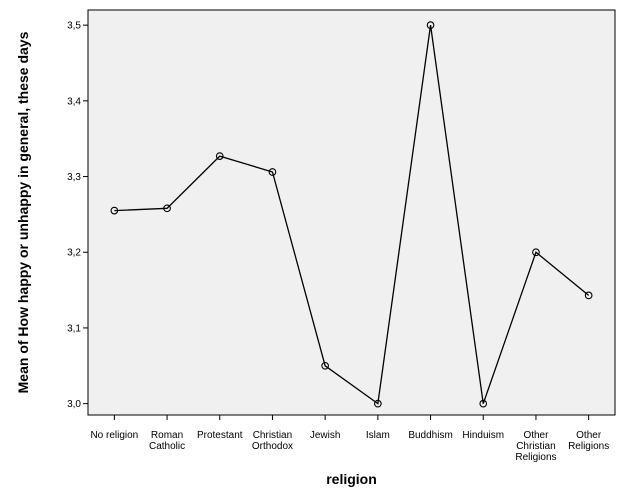 This screenshot has width=627, height=502. I want to click on x-tick-label: Protestant, so click(220, 435).